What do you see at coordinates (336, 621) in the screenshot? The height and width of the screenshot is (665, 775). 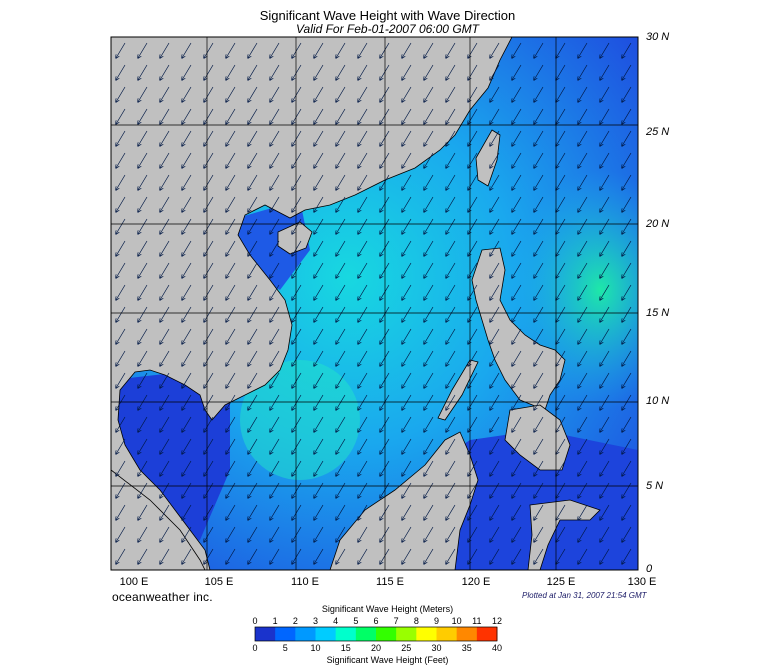 I see `colorbar-meters-tick: 4` at bounding box center [336, 621].